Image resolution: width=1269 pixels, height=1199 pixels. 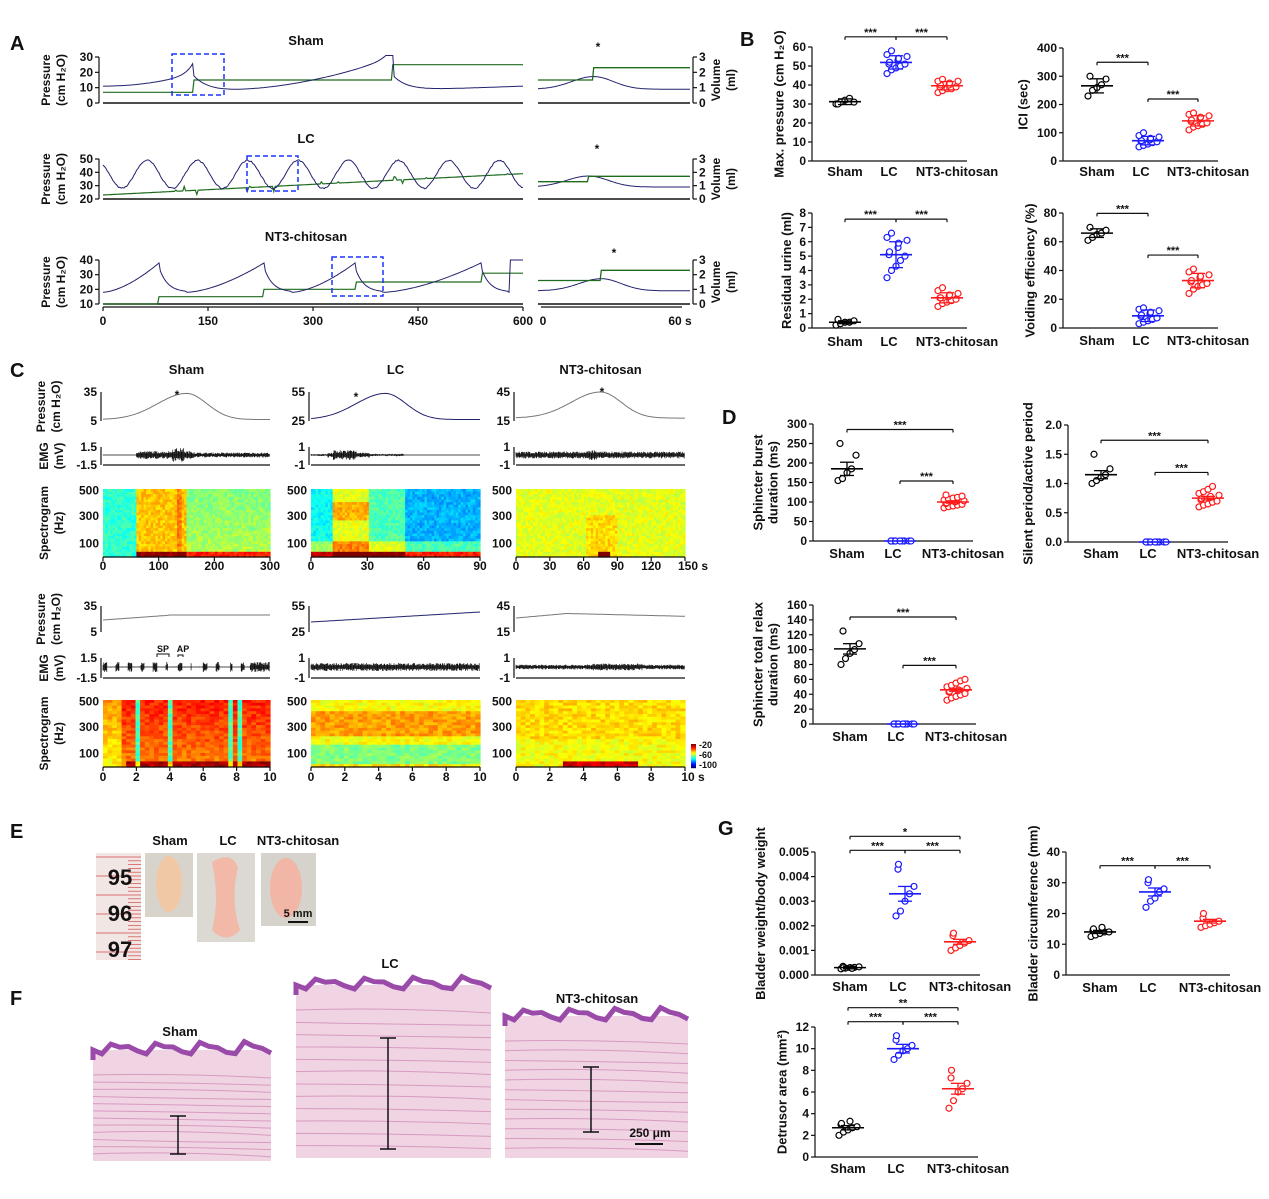 What do you see at coordinates (186, 455) in the screenshot?
I see `emg-trace` at bounding box center [186, 455].